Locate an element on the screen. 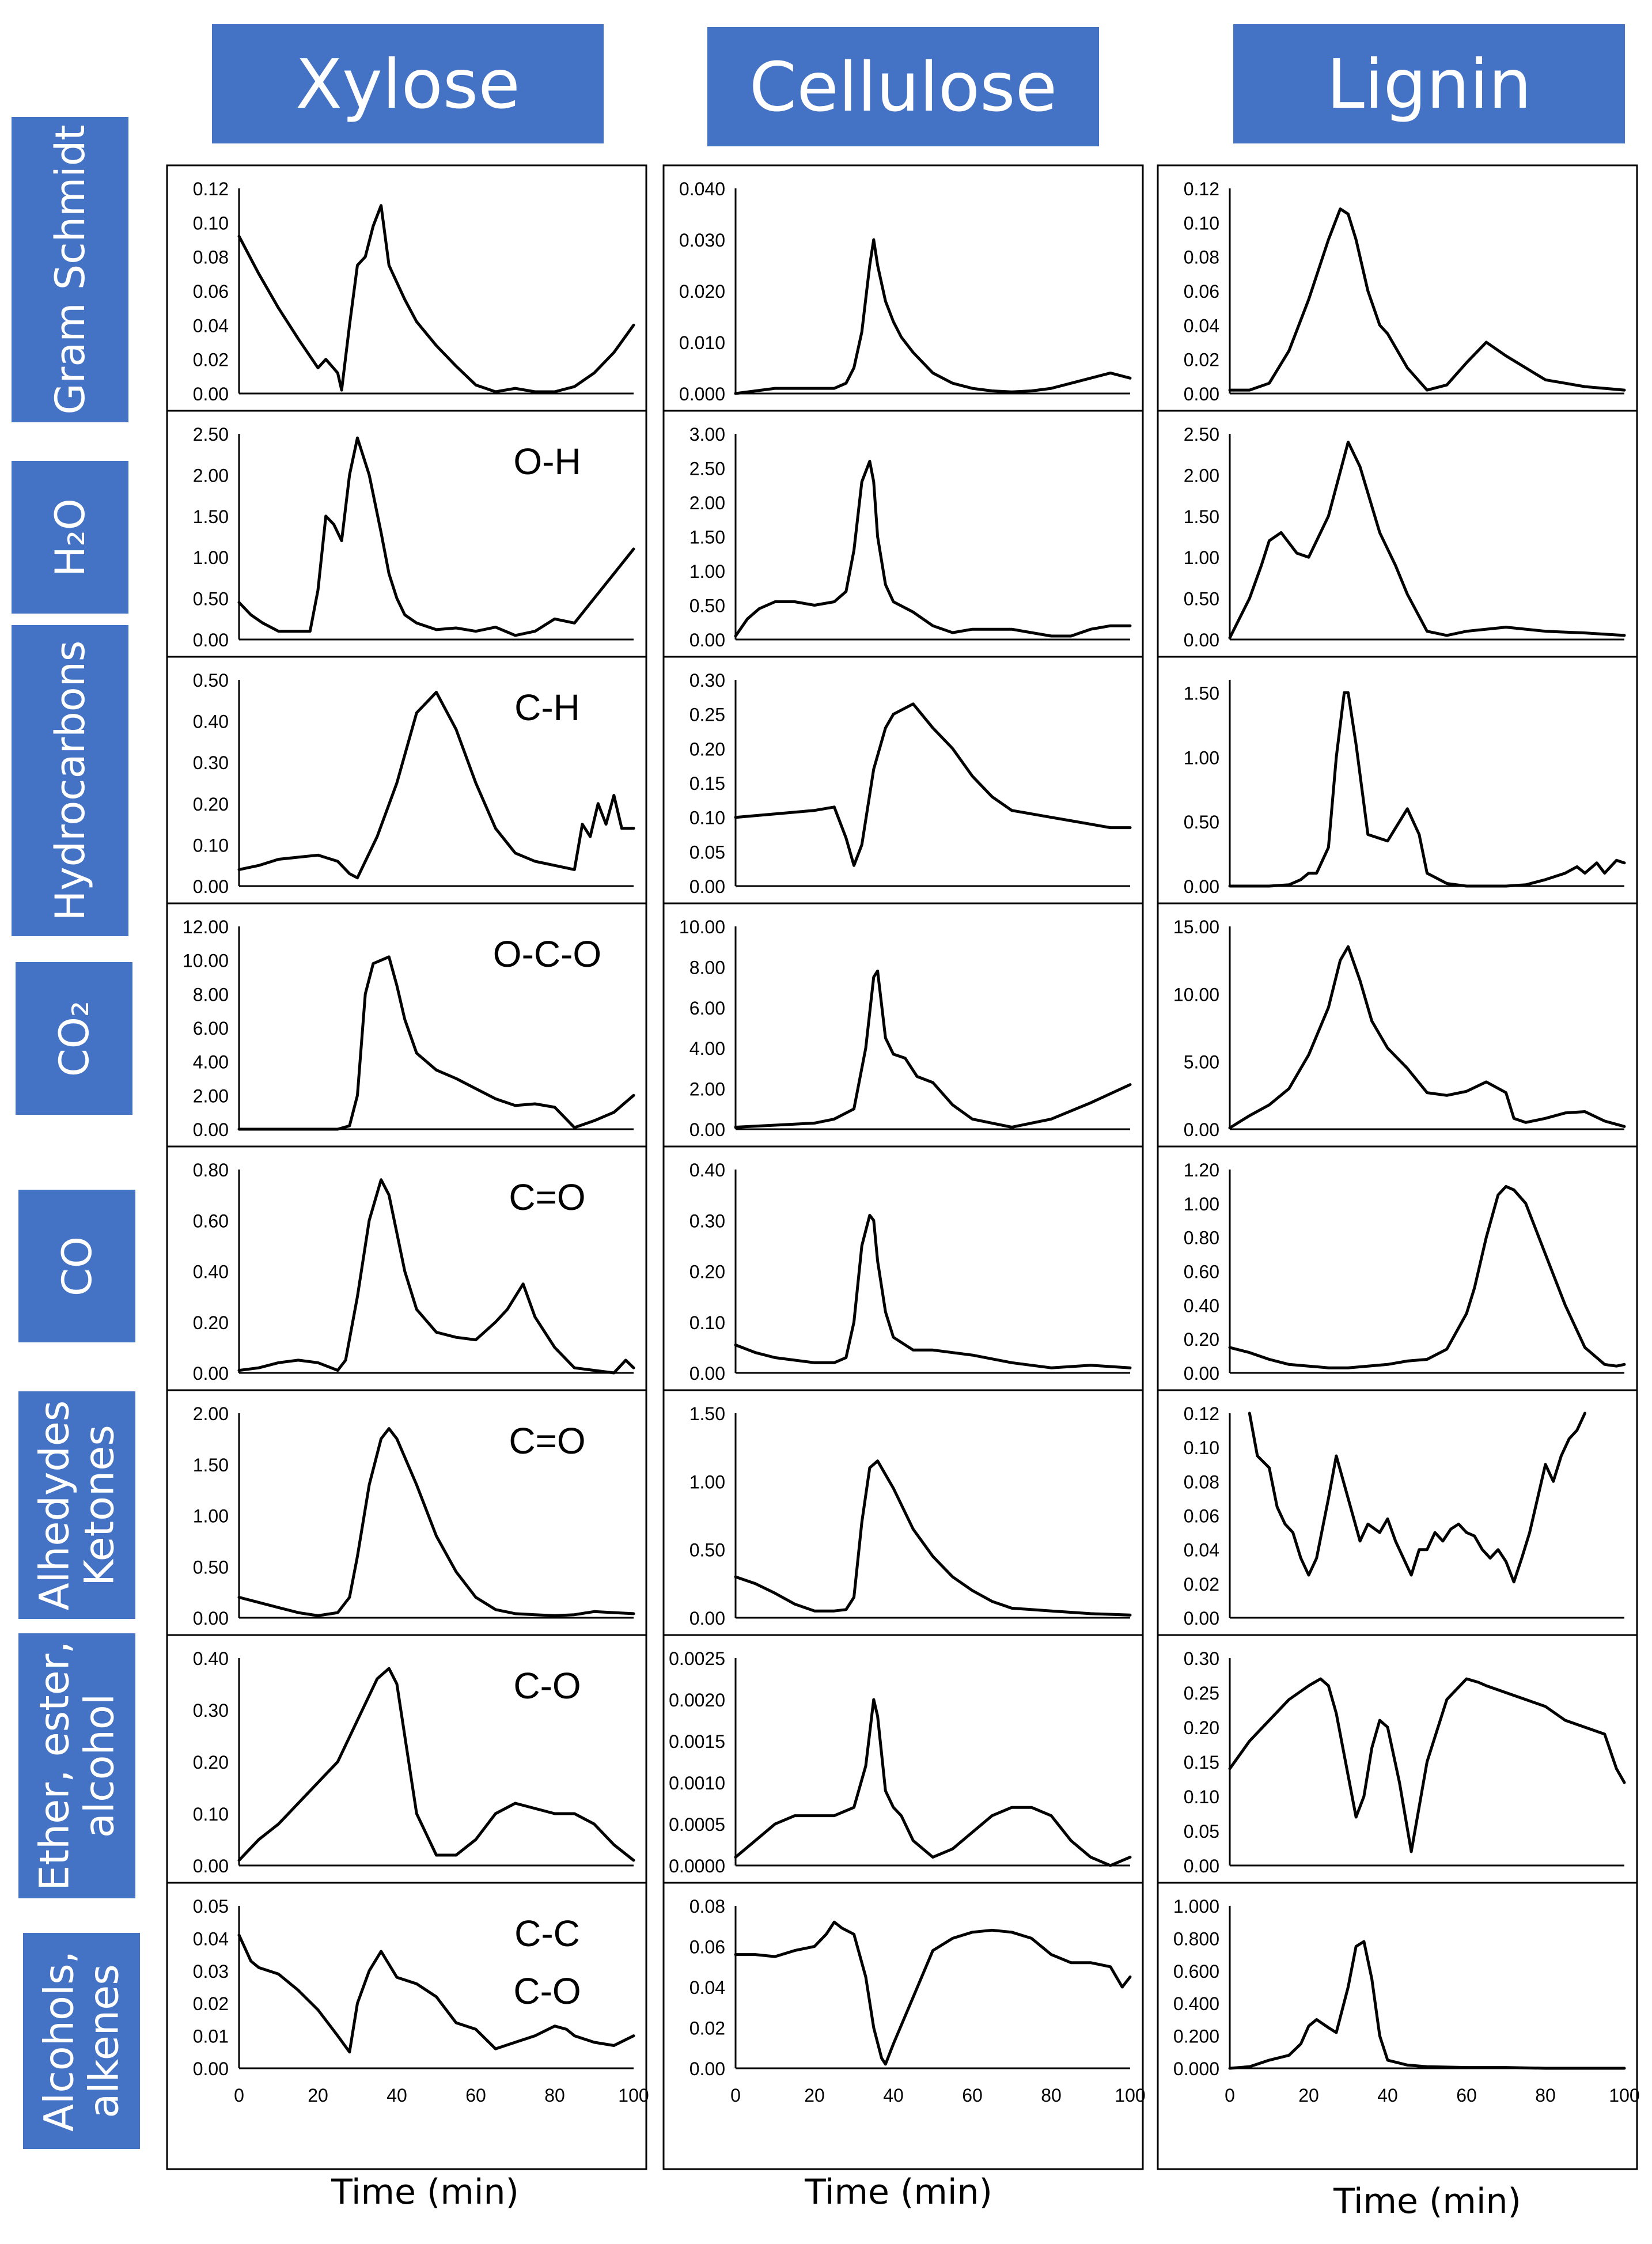 This screenshot has width=1652, height=2244. row-label-gram-schmidt: Gram Schmidt is located at coordinates (70, 269).